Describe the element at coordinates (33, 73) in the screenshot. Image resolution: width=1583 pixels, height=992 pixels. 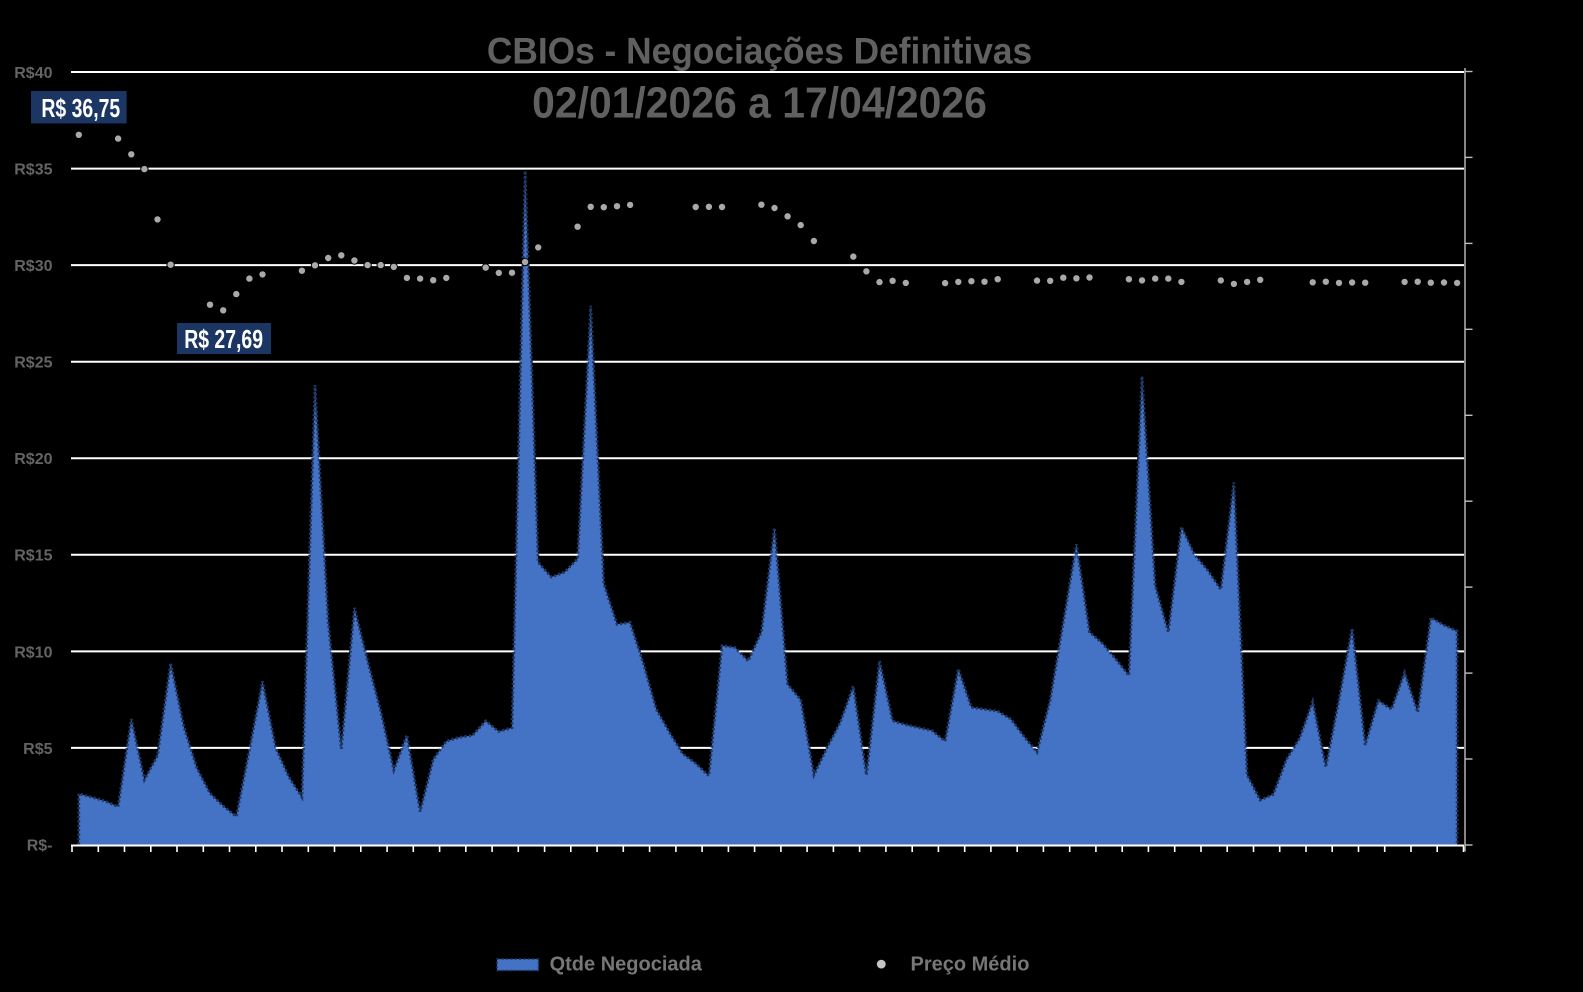
I see `svg-text: R$40` at that location.